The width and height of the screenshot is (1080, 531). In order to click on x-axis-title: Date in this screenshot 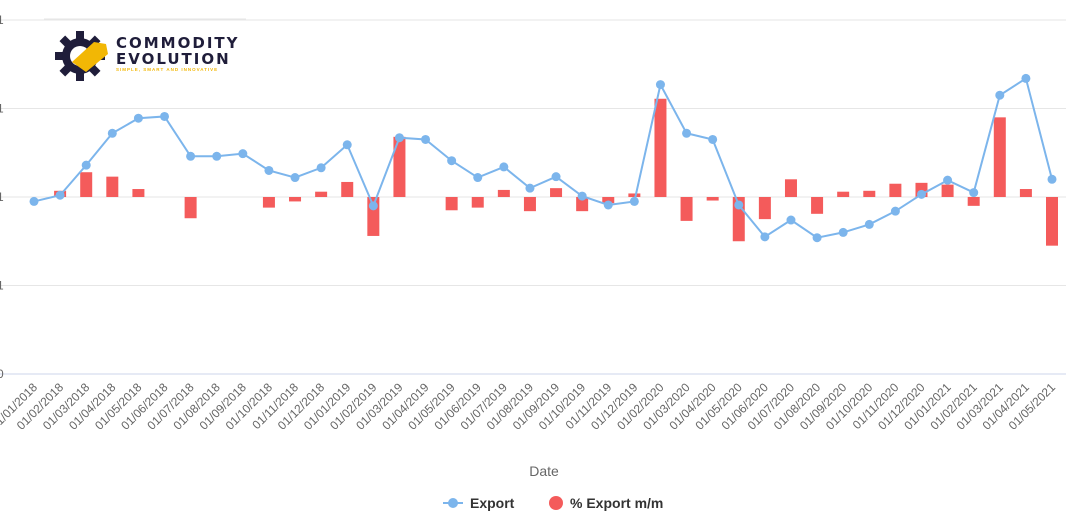, I will do `click(544, 471)`.